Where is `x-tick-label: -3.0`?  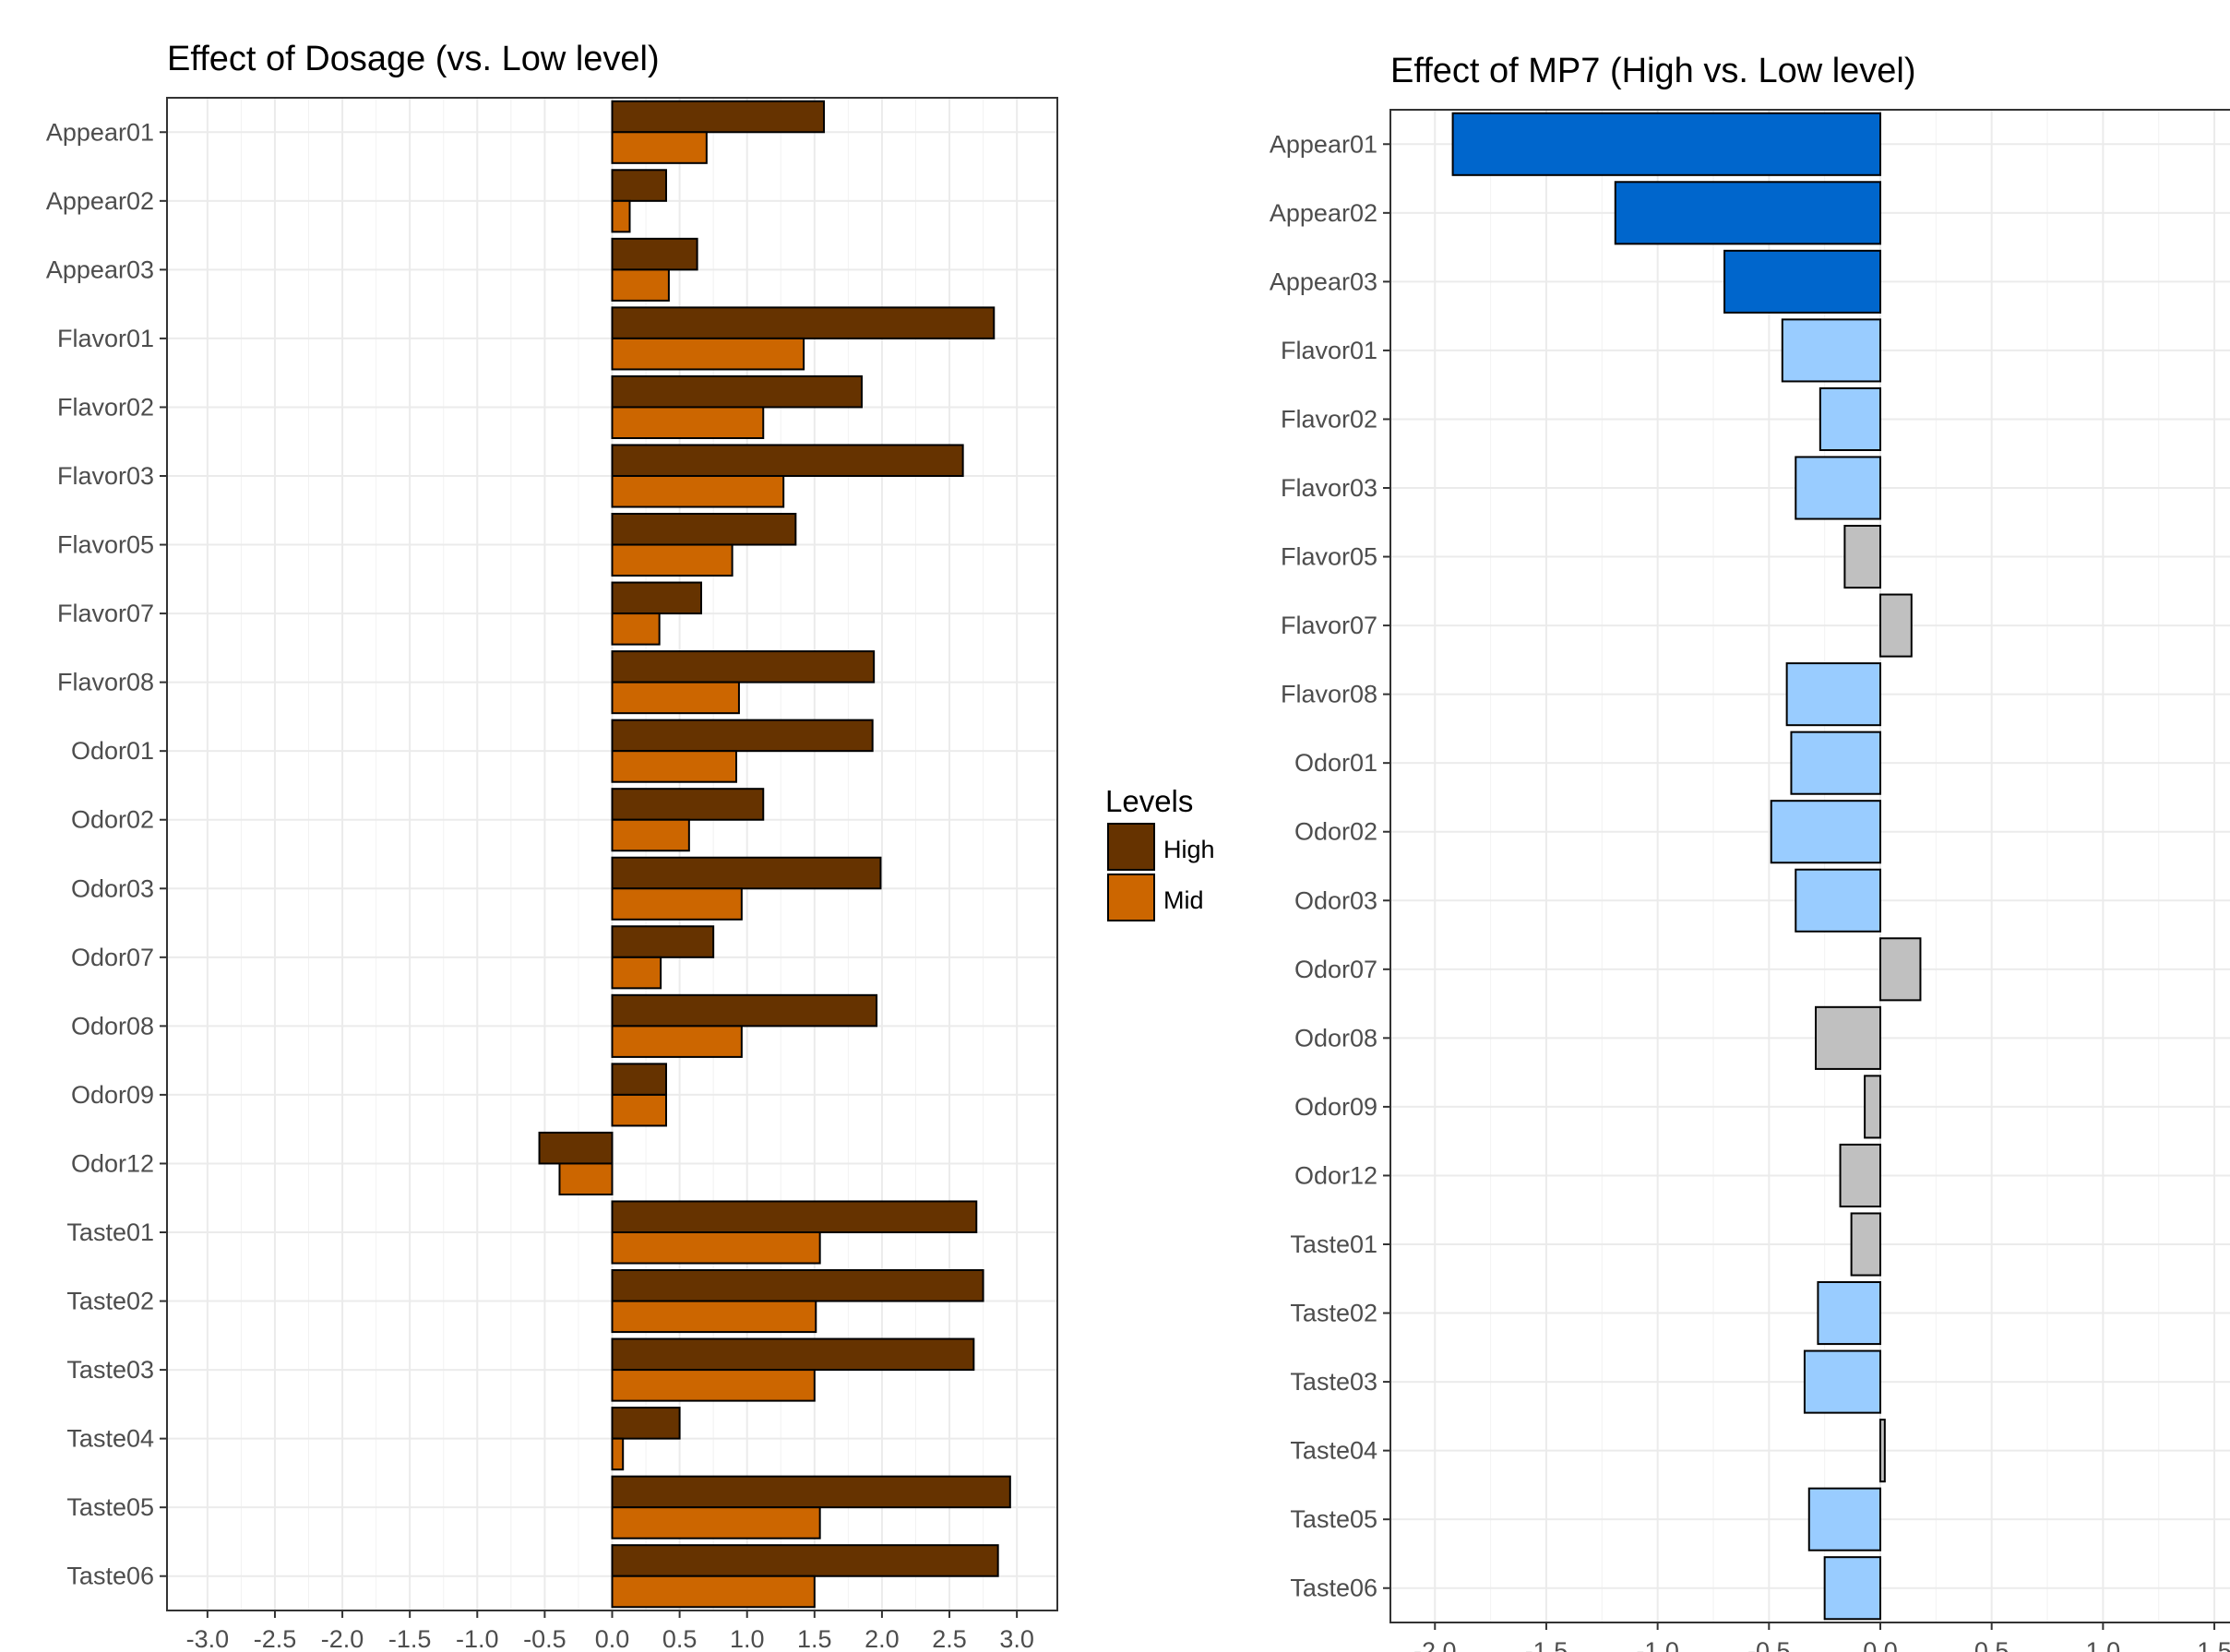
x-tick-label: -3.0 is located at coordinates (208, 1638).